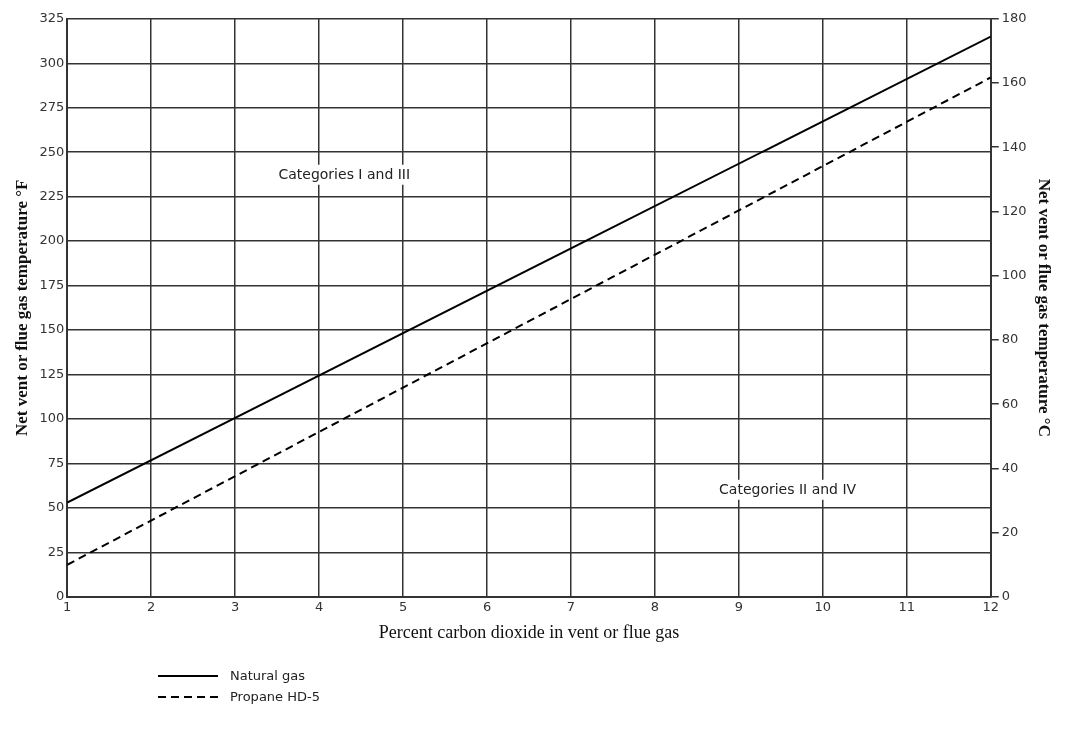 The image size is (1077, 744). What do you see at coordinates (655, 606) in the screenshot?
I see `x-tick-label: 8` at bounding box center [655, 606].